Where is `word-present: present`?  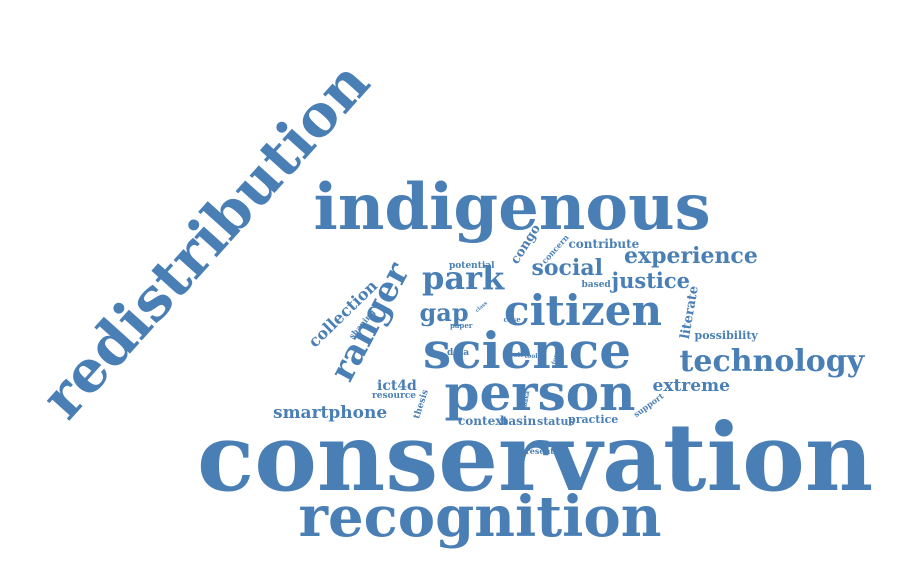 word-present: present is located at coordinates (537, 451).